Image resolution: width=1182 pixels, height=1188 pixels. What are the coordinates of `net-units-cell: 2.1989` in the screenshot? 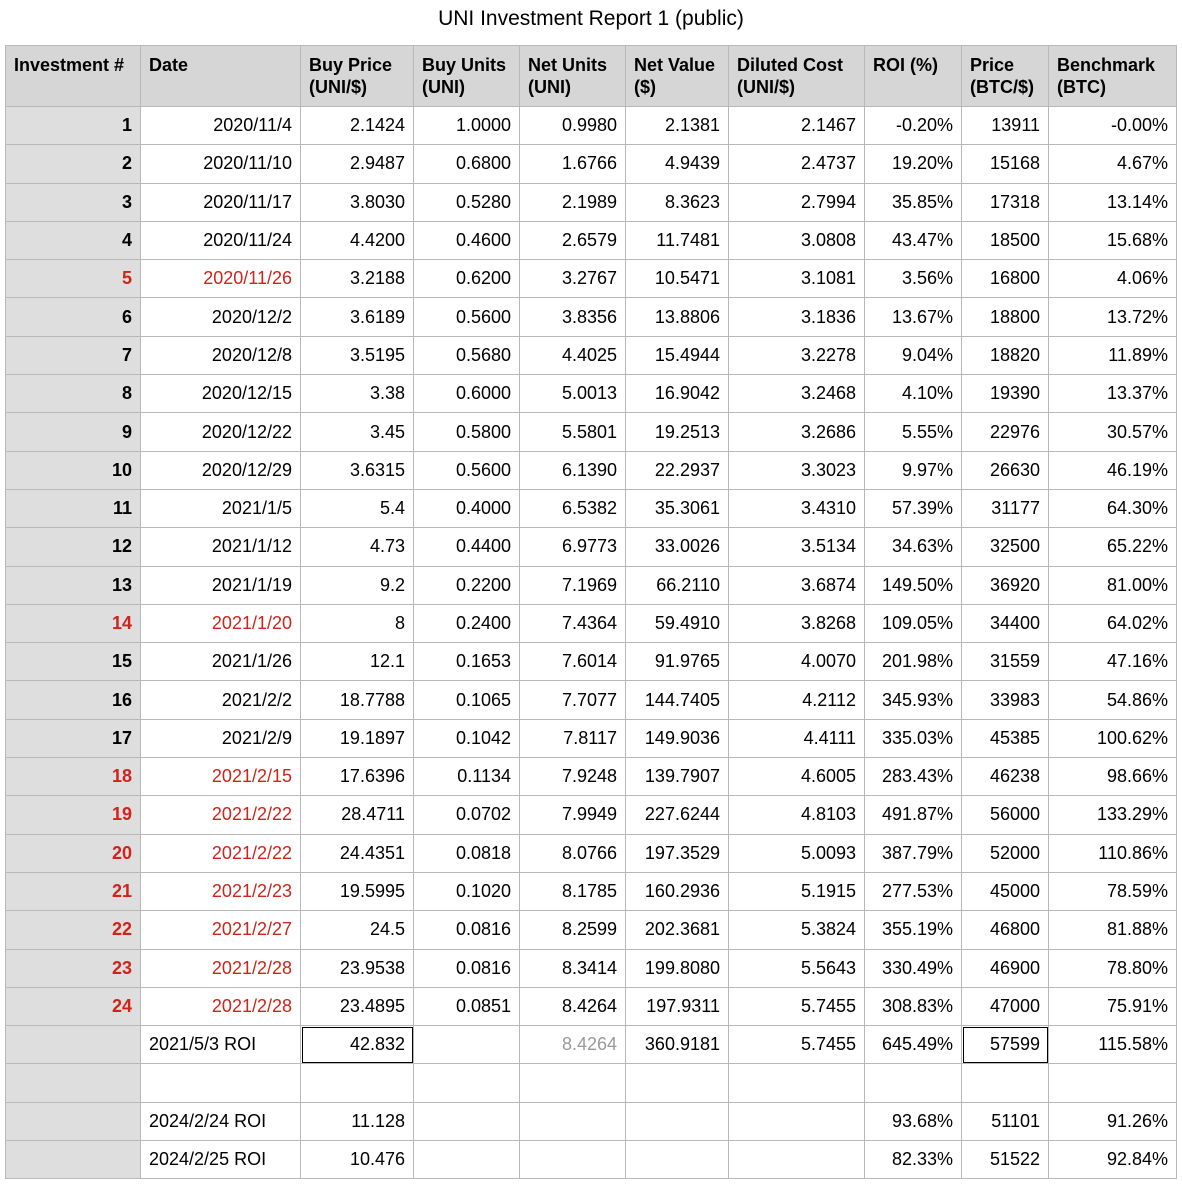 It's located at (572, 202).